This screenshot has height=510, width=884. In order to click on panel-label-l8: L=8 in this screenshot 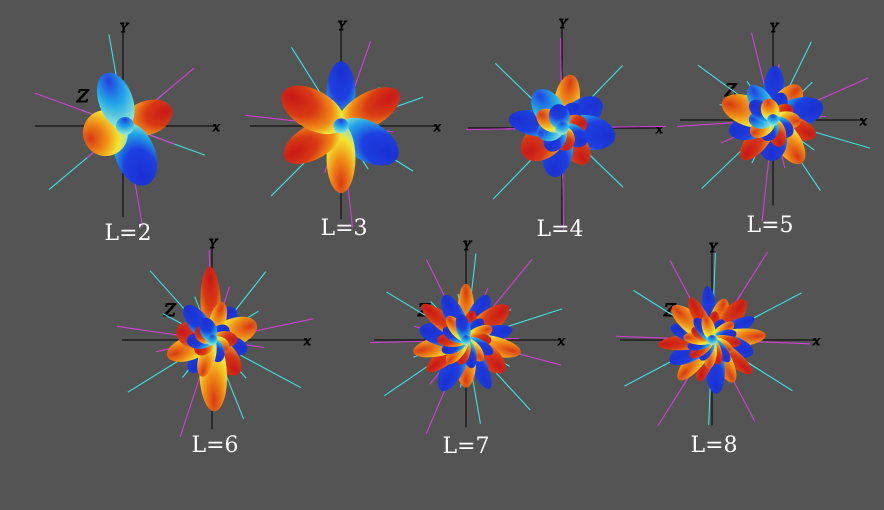, I will do `click(714, 445)`.